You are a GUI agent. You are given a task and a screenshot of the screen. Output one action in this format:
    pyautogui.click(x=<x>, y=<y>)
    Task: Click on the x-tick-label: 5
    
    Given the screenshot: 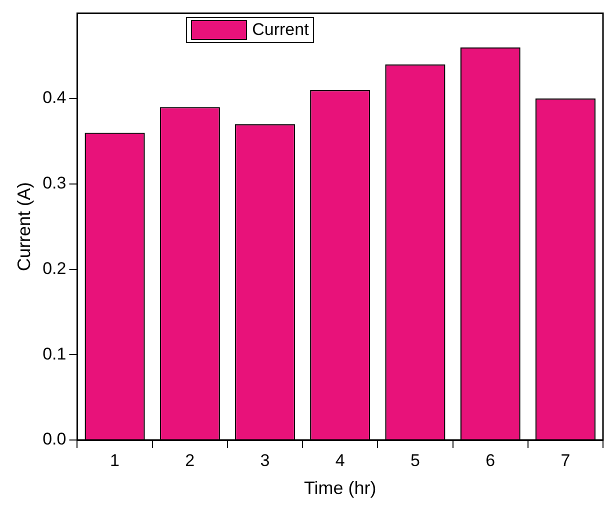 What is the action you would take?
    pyautogui.click(x=415, y=460)
    